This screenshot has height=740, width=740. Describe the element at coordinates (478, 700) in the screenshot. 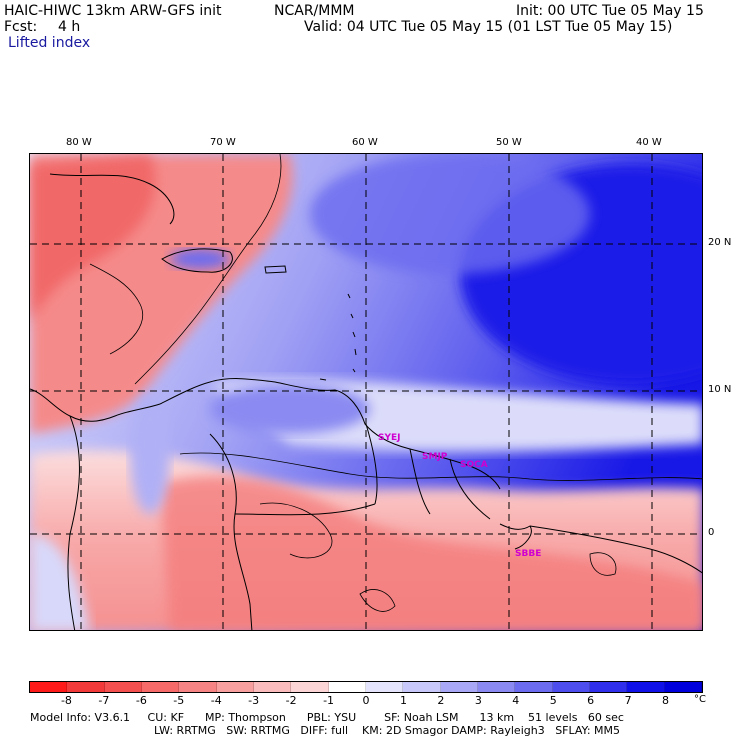

I see `colorbar-tick-label: 3` at that location.